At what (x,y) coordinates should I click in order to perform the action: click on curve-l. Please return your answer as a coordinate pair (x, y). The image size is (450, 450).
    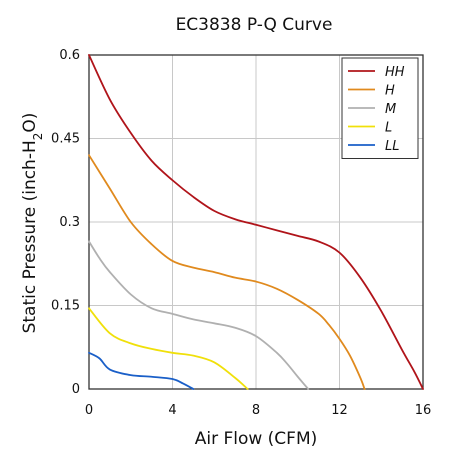
    Looking at the image, I should click on (168, 348).